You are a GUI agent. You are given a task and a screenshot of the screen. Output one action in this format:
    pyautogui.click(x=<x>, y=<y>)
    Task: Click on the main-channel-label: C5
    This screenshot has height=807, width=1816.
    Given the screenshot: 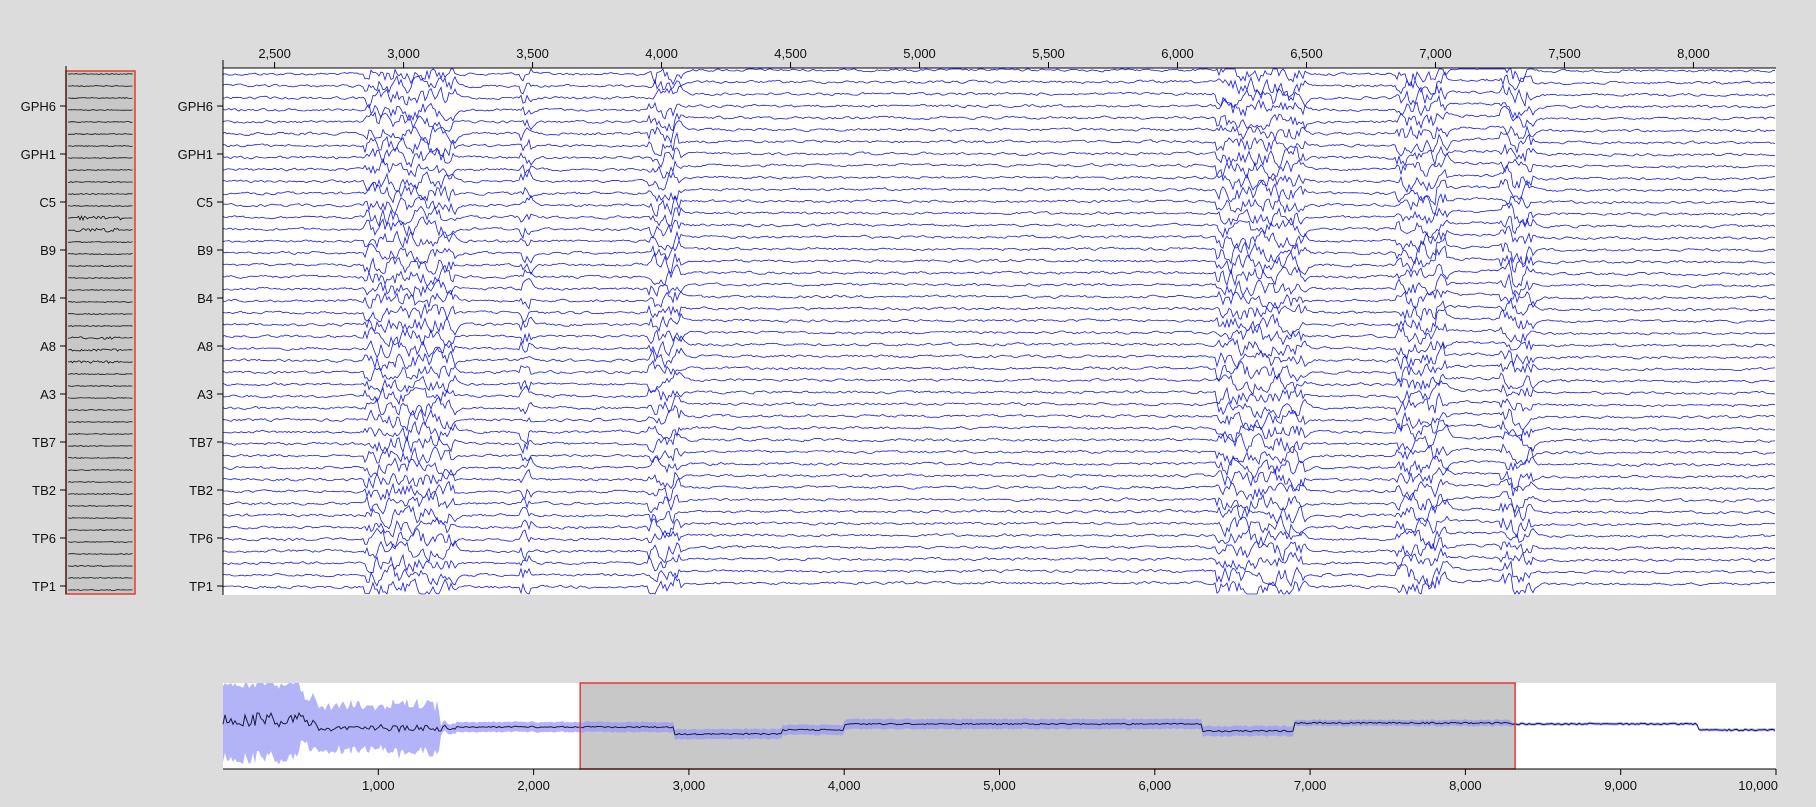 What is the action you would take?
    pyautogui.click(x=204, y=202)
    